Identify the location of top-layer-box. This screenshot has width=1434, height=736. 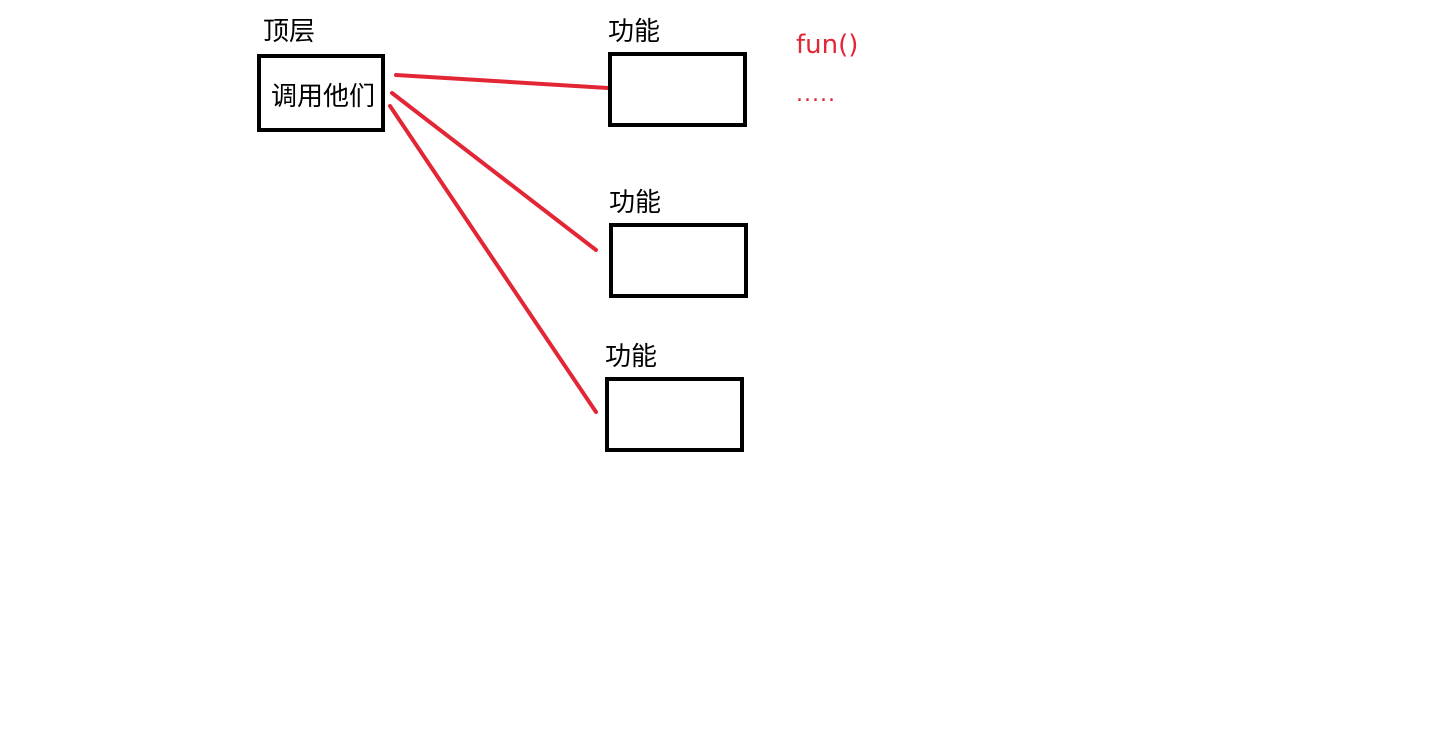
(321, 93).